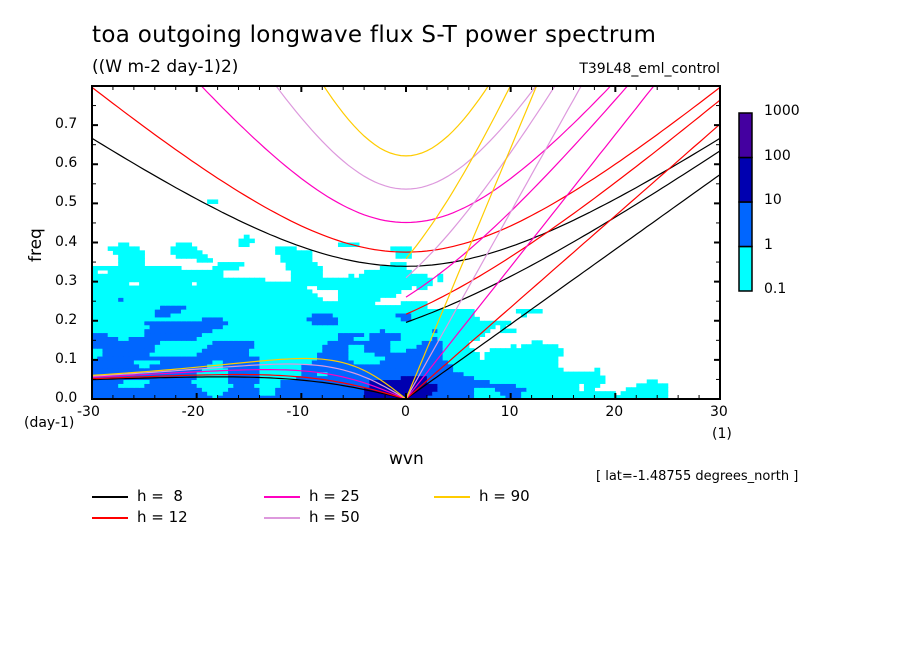 The width and height of the screenshot is (904, 654). I want to click on eig0-curve, so click(480, 182).